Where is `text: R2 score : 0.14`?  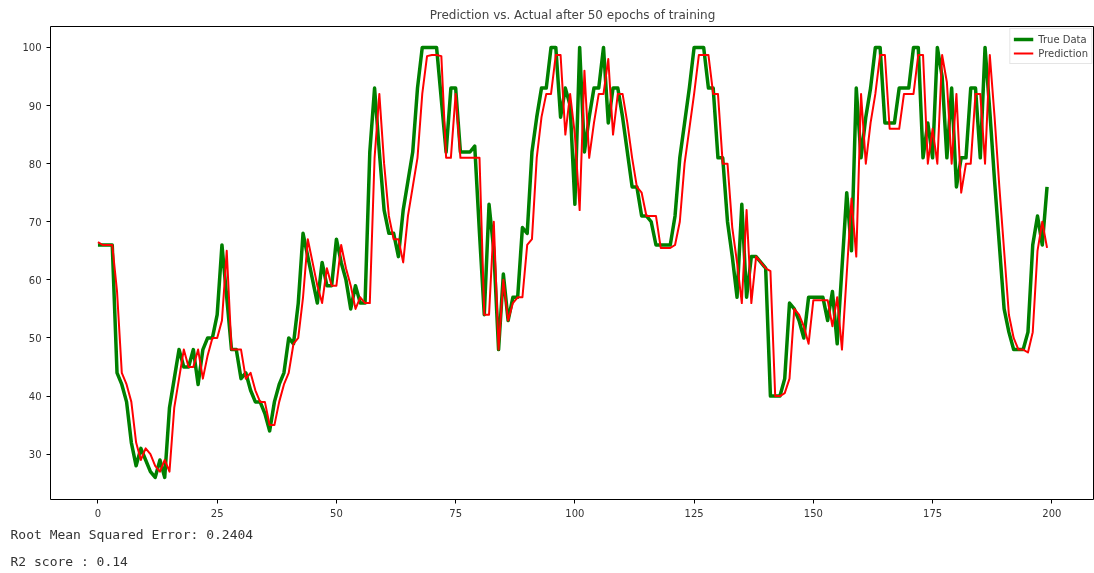 text: R2 score : 0.14 is located at coordinates (69, 561).